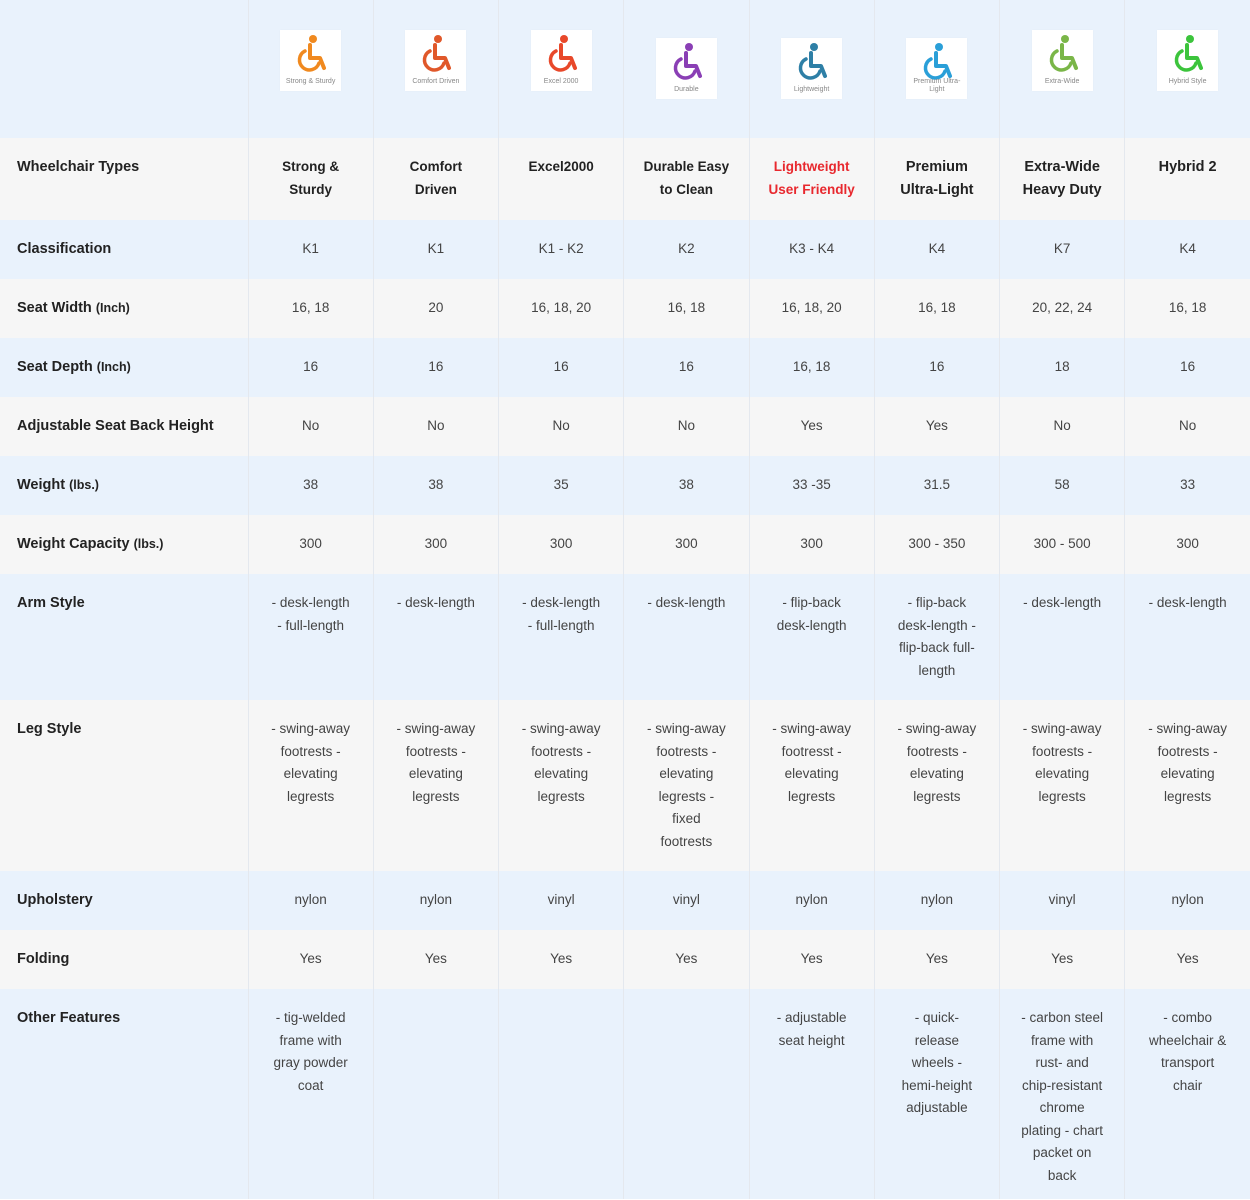  I want to click on cell-value: - desk-length - full-length, so click(310, 614).